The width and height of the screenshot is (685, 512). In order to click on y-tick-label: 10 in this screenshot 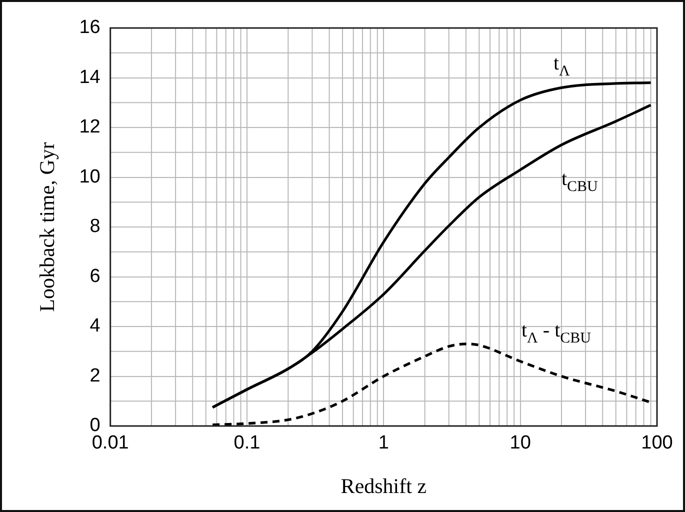, I will do `click(89, 177)`.